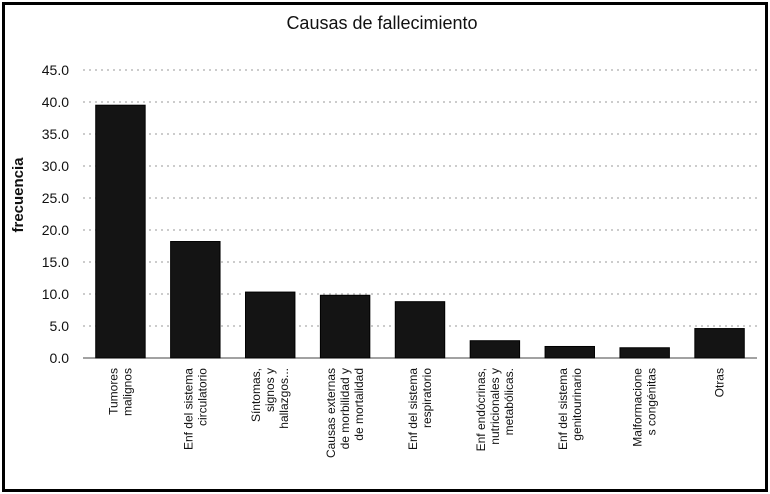  I want to click on x-category-line: metabólicas., so click(509, 401).